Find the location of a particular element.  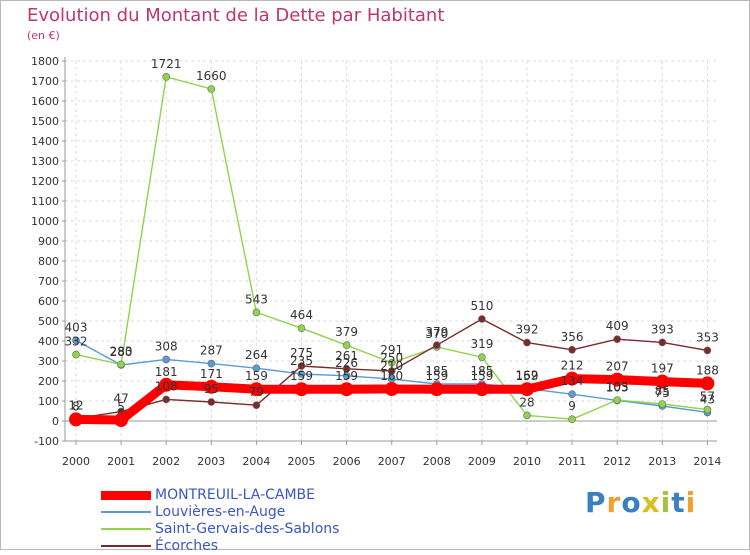

data-label: 207 is located at coordinates (617, 367).